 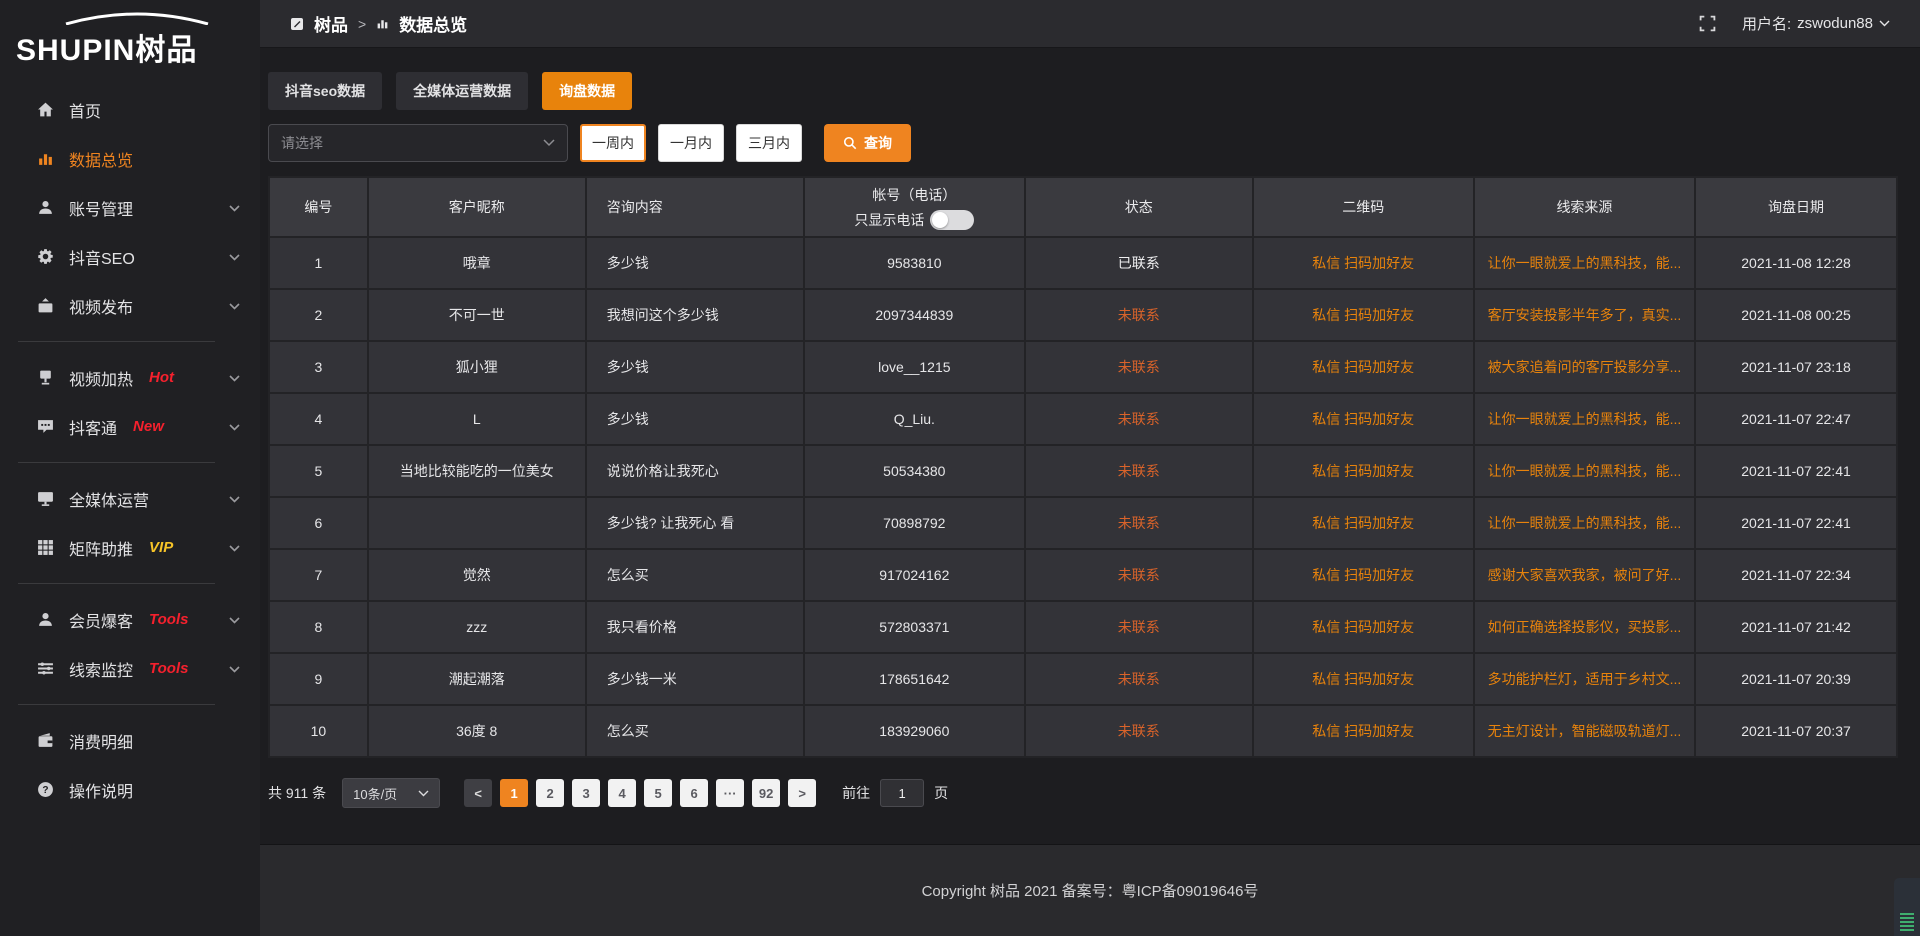 I want to click on tab-douyin-seo-data: 抖音seo数据, so click(x=325, y=91).